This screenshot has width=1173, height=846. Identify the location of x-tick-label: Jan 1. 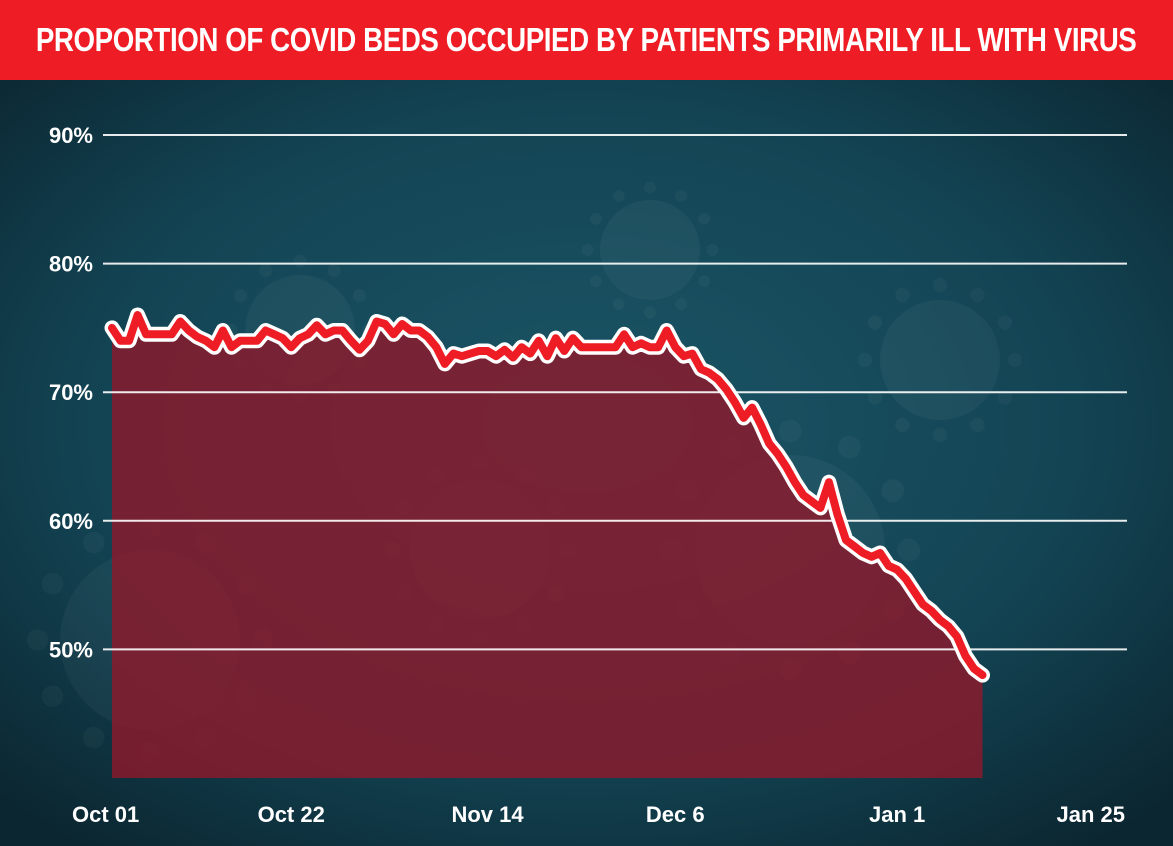
(897, 814).